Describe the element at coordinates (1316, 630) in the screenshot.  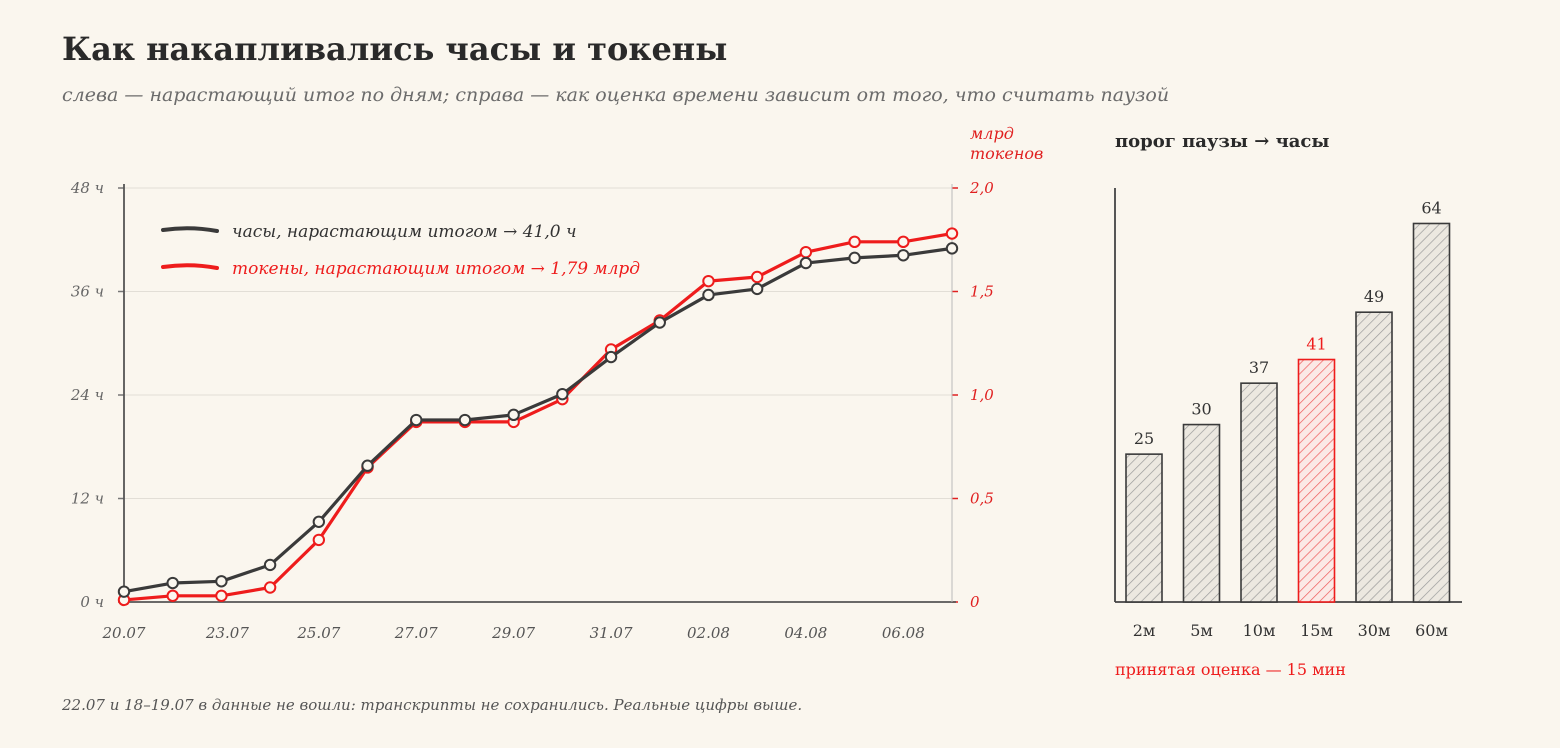
I see `bar-category-label: 15м` at that location.